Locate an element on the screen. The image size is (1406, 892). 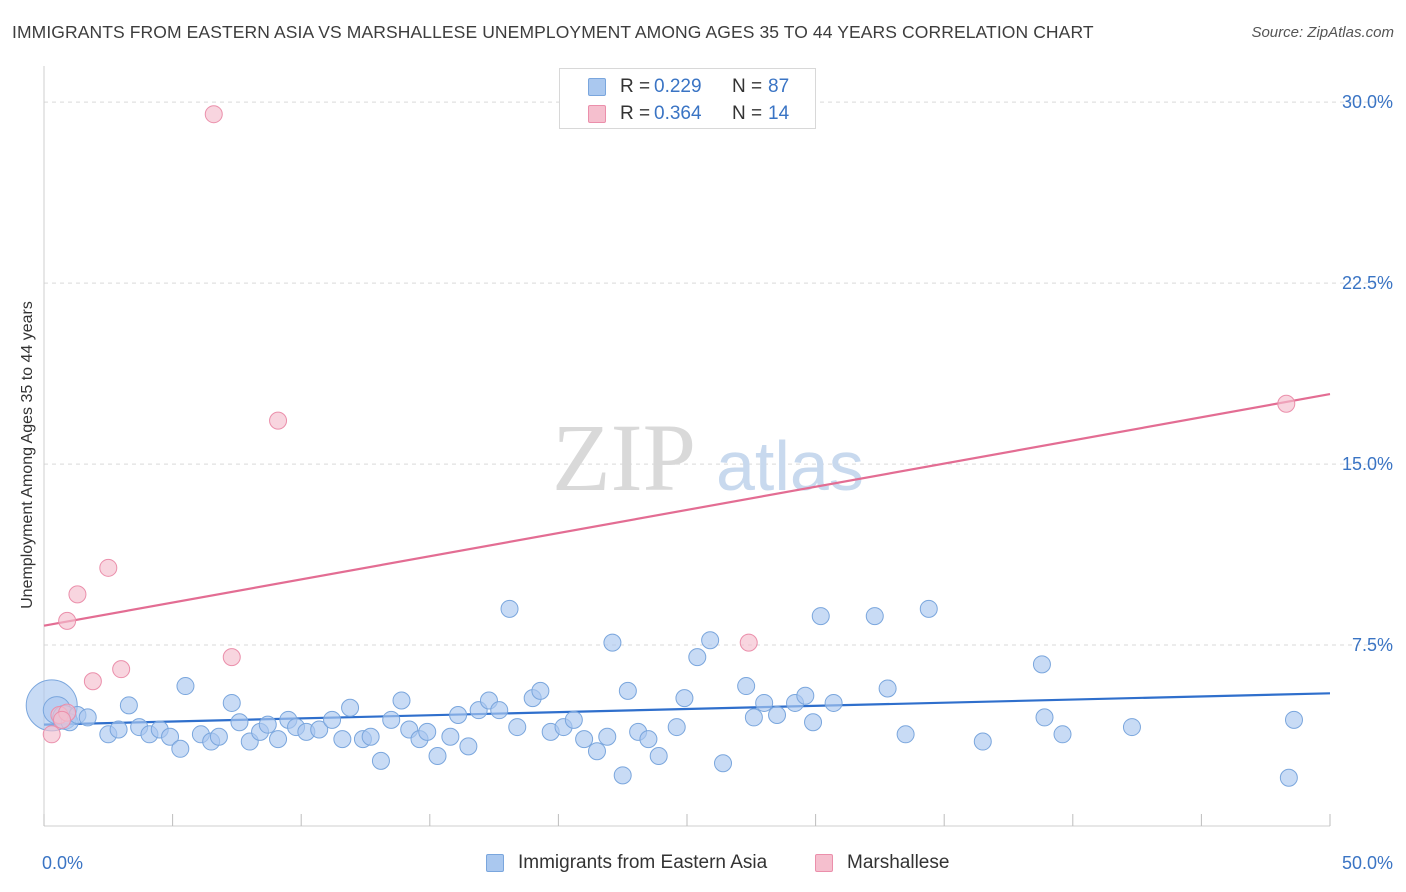
stats-row-eastern-asia: R = 0.229 N = 87 is located at coordinates (687, 87).